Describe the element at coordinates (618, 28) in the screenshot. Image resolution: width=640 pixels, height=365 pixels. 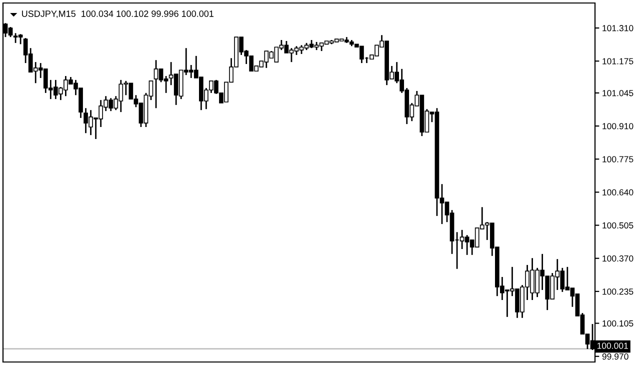
I see `y-tick-label: 101.310` at that location.